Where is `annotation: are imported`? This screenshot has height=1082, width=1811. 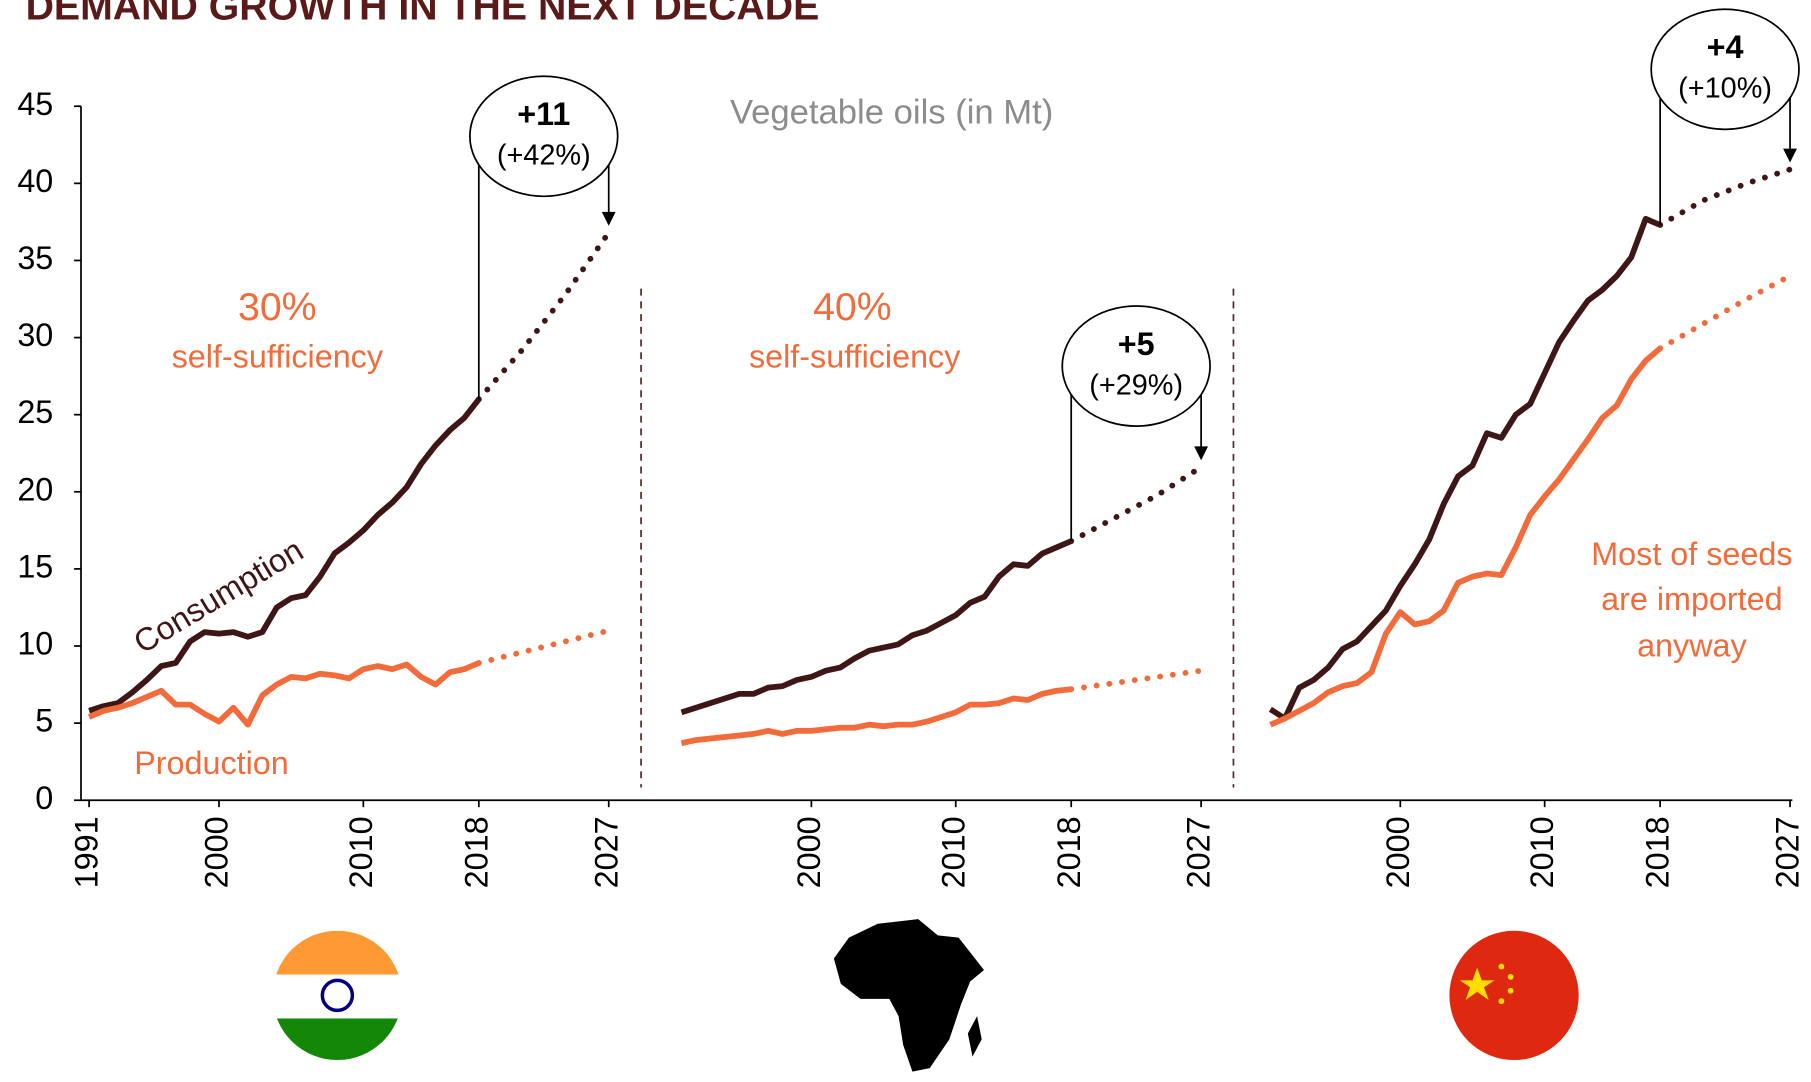
annotation: are imported is located at coordinates (1691, 599).